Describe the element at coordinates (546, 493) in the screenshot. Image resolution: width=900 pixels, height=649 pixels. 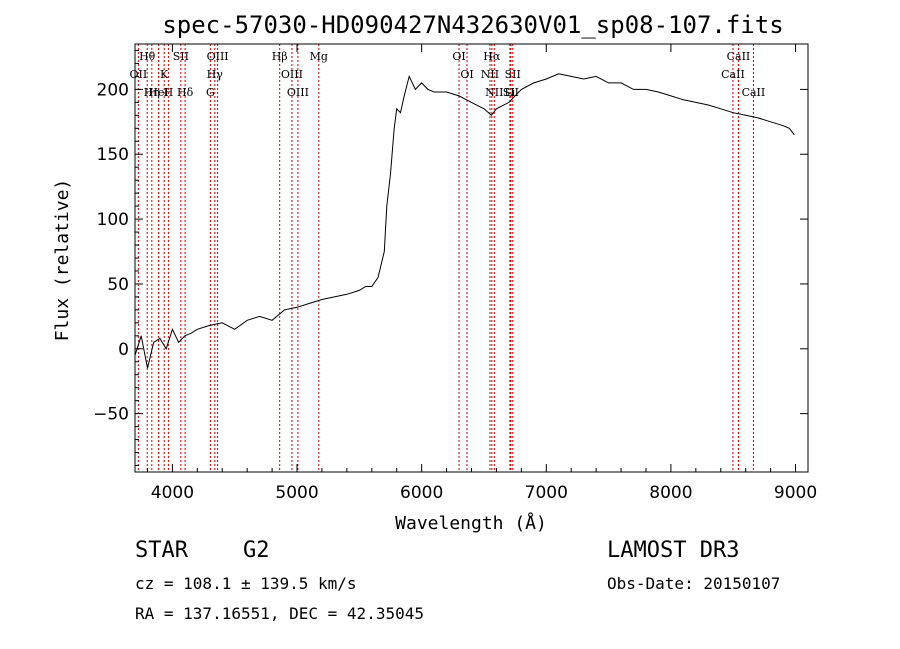
I see `x-tick-label: 7000` at that location.